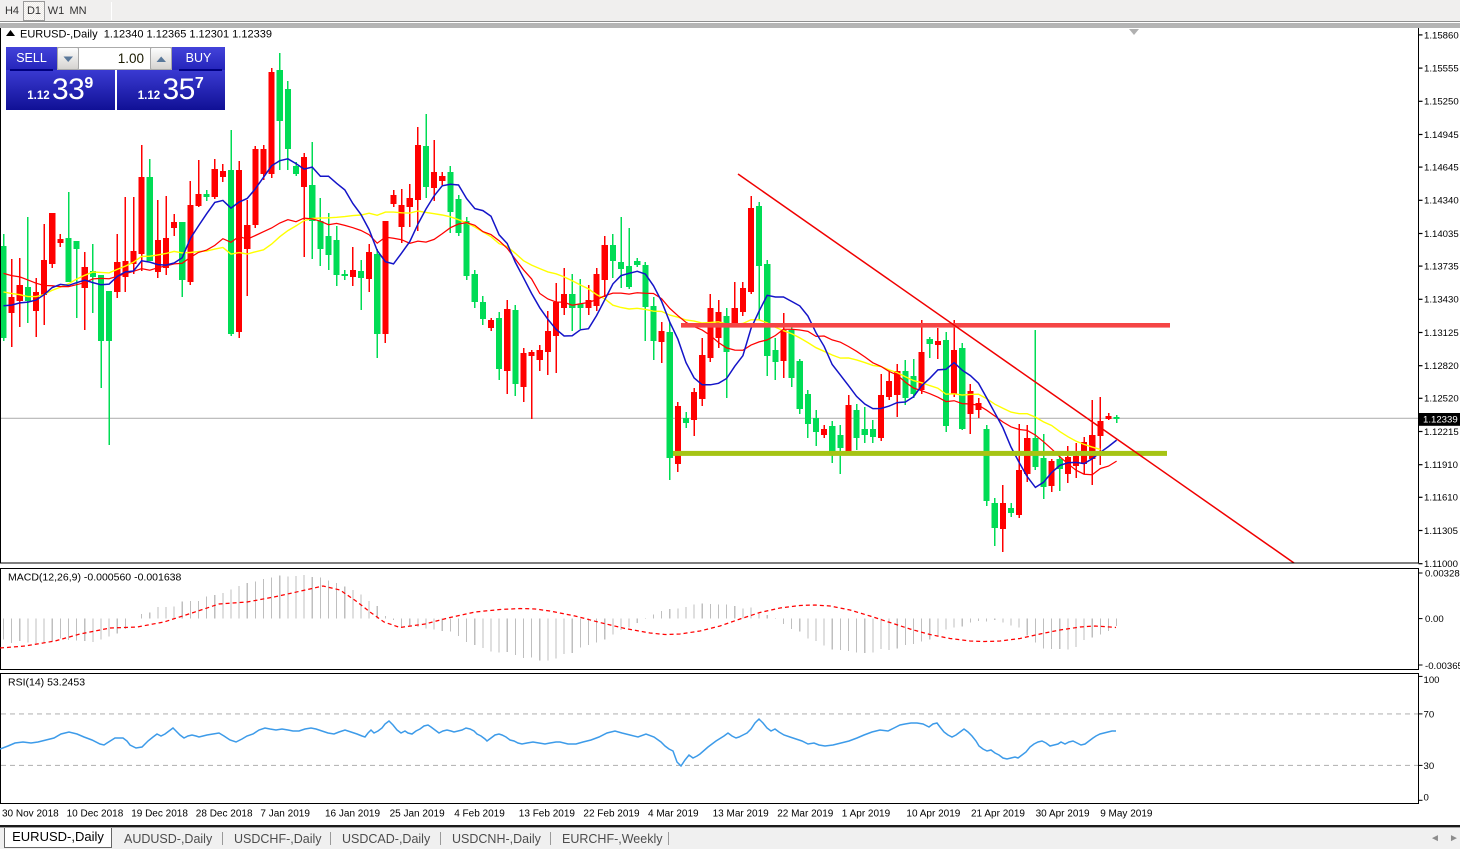  Describe the element at coordinates (1441, 35) in the screenshot. I see `svg-text: 1.15860` at that location.